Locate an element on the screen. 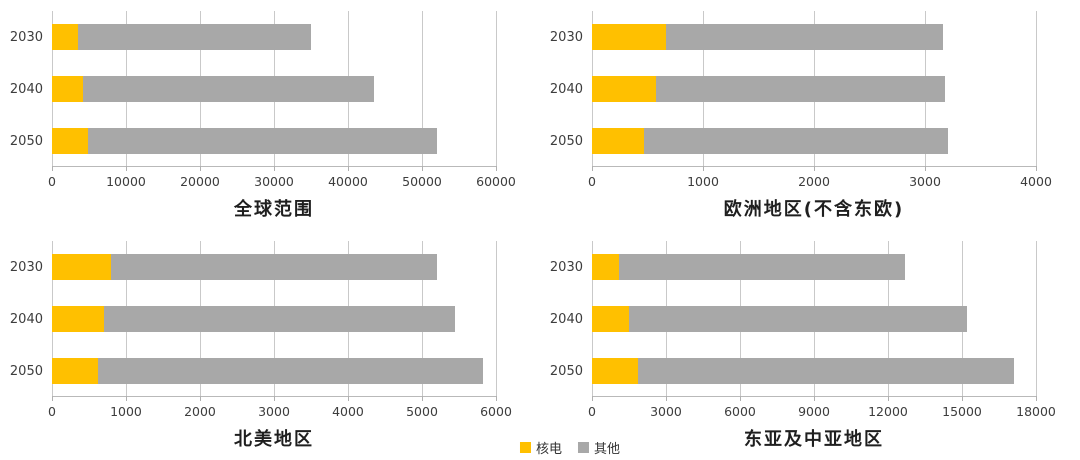 This screenshot has height=460, width=1080. legend-item-nuclear: 核电 is located at coordinates (540, 447).